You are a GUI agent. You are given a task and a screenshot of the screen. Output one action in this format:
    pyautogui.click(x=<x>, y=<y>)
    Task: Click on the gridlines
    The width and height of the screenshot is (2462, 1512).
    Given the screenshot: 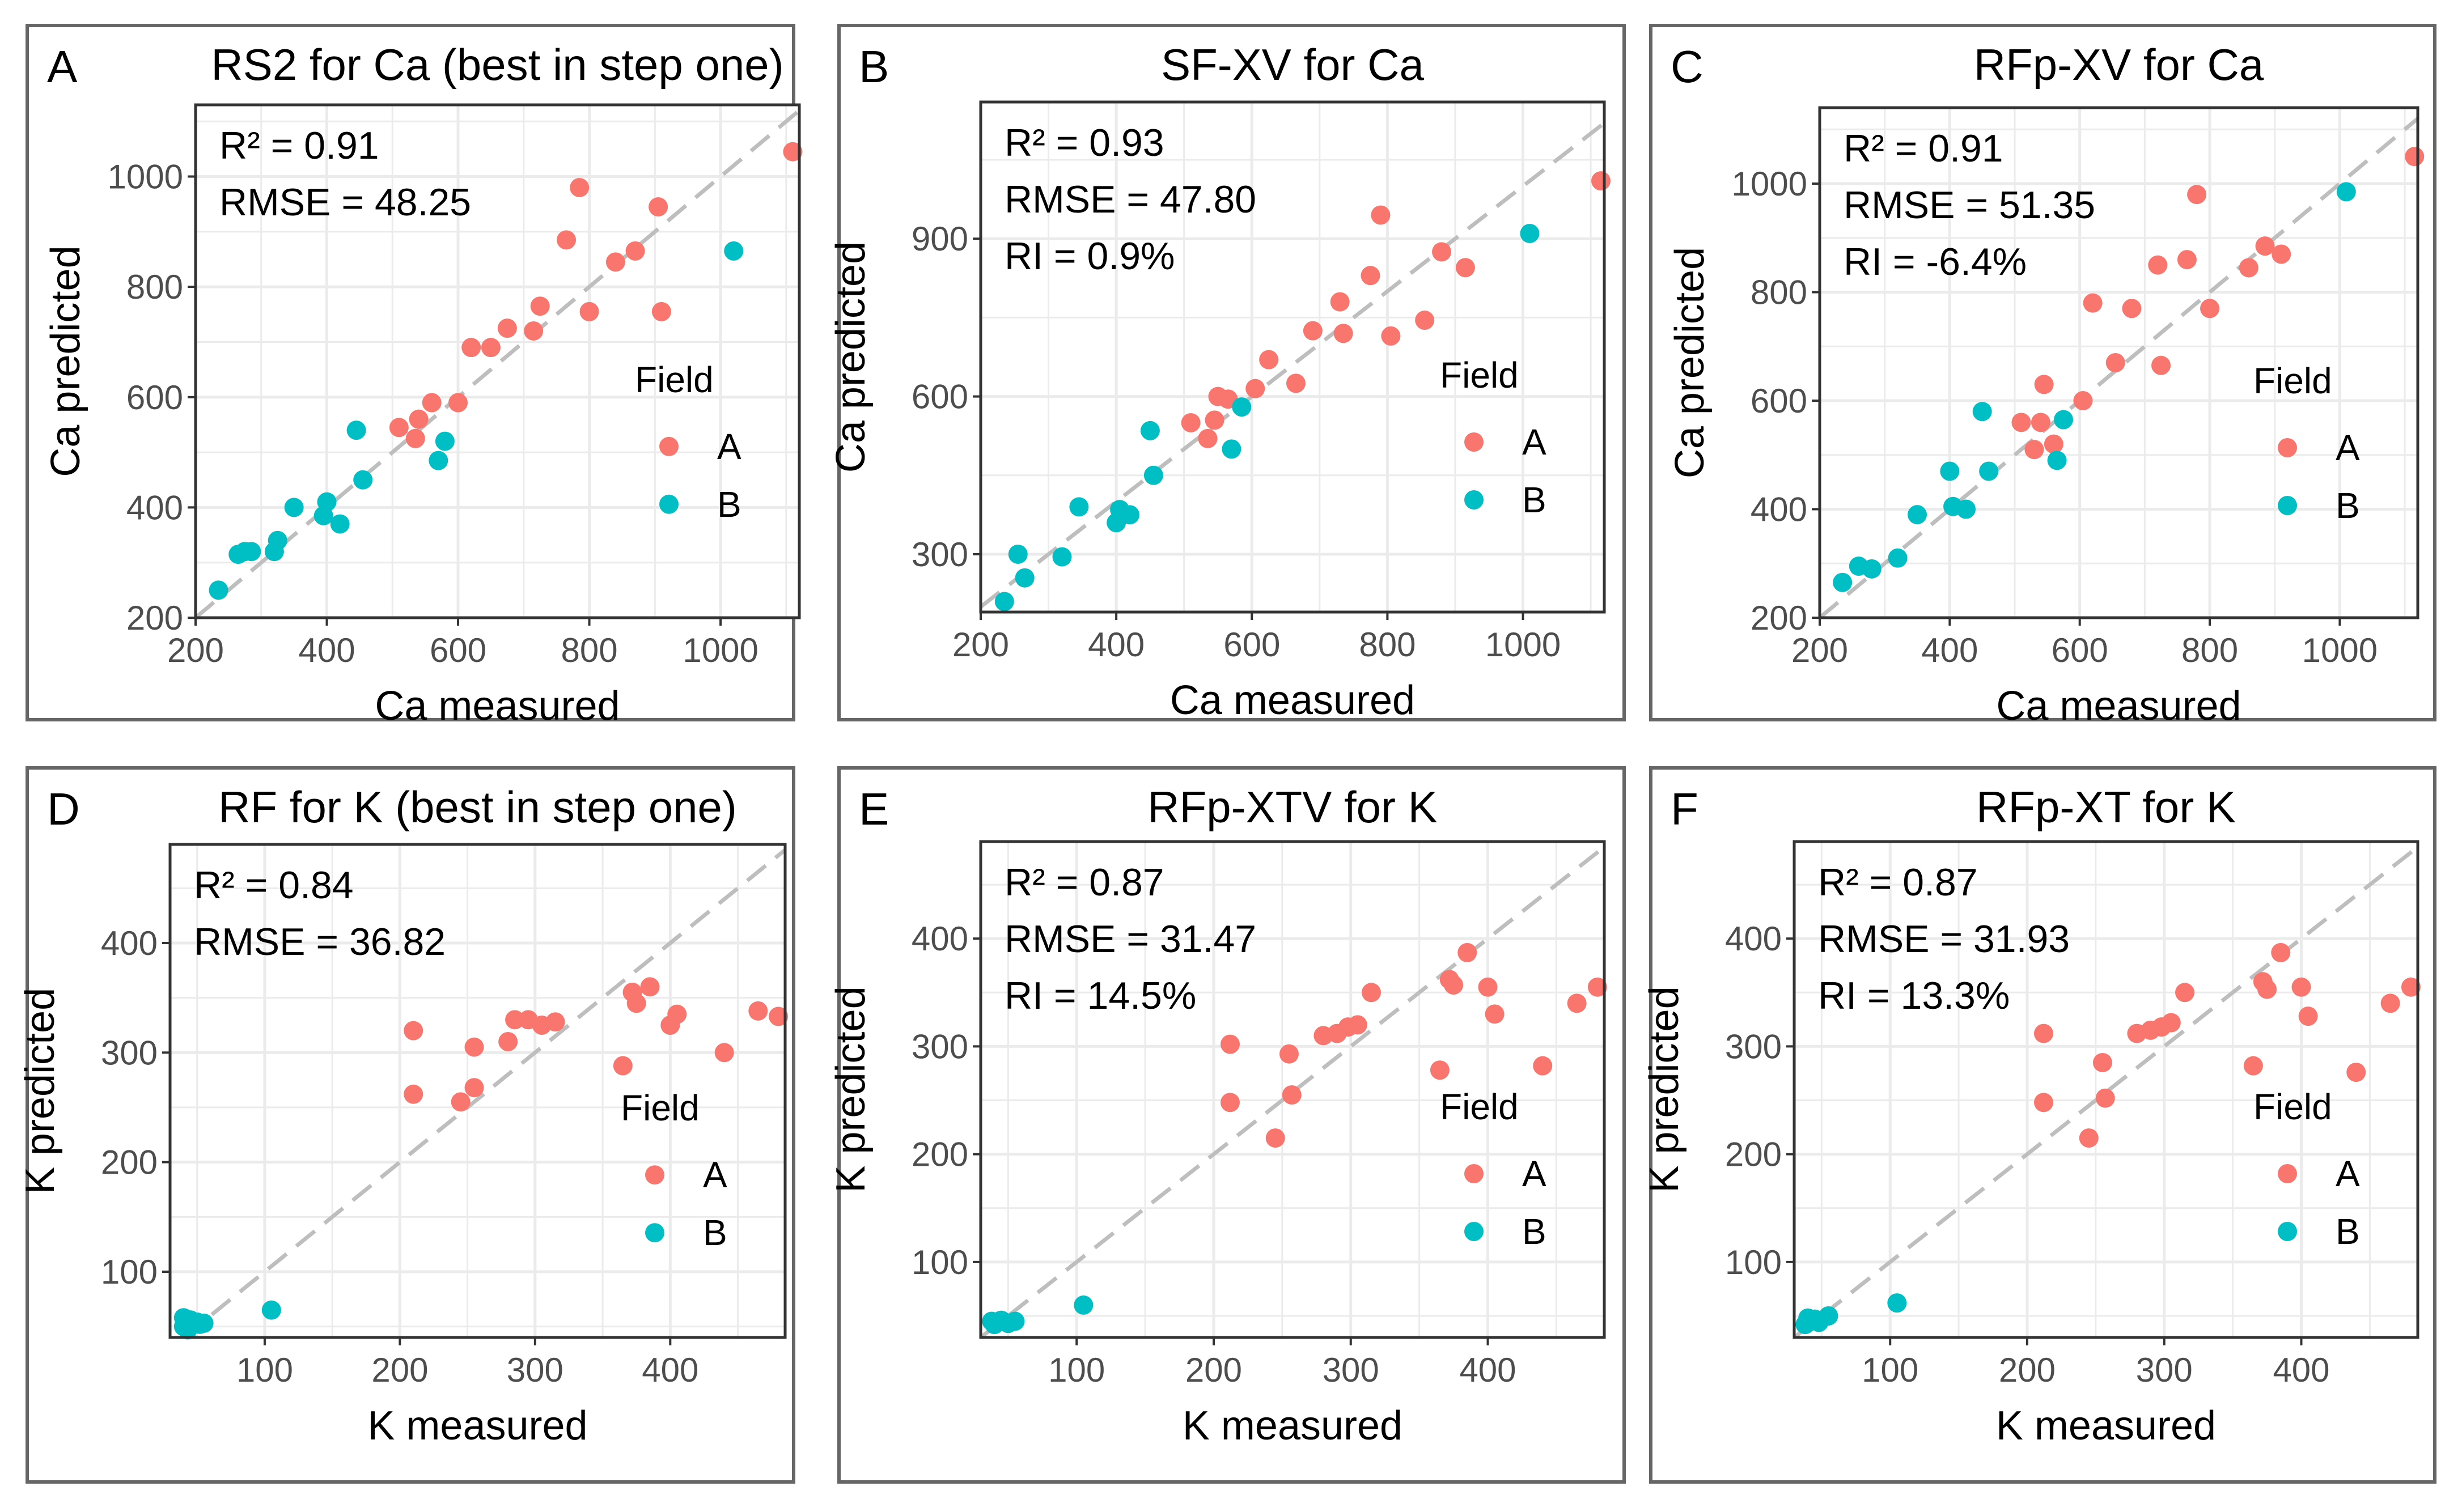 What is the action you would take?
    pyautogui.click(x=1292, y=1090)
    